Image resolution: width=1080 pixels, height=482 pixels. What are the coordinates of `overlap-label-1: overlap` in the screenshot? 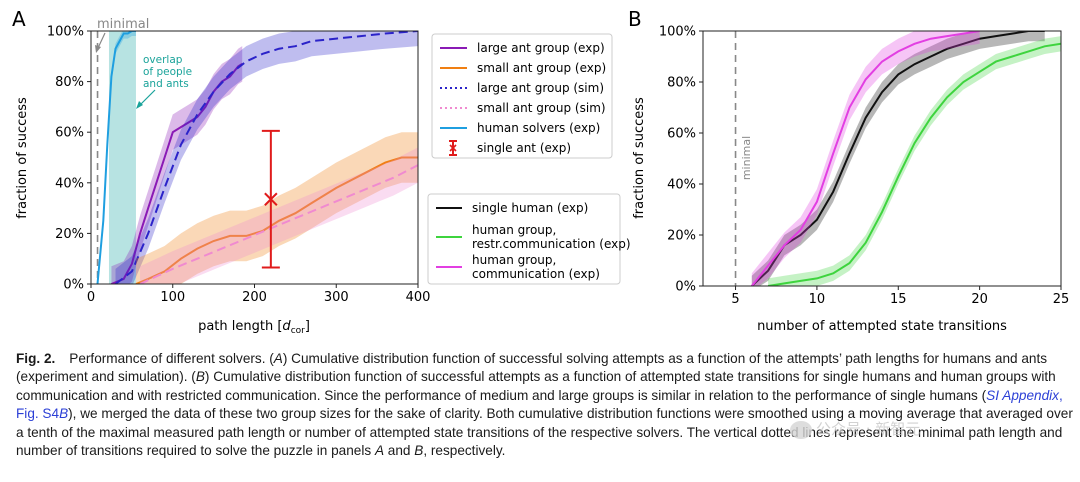 It's located at (163, 60).